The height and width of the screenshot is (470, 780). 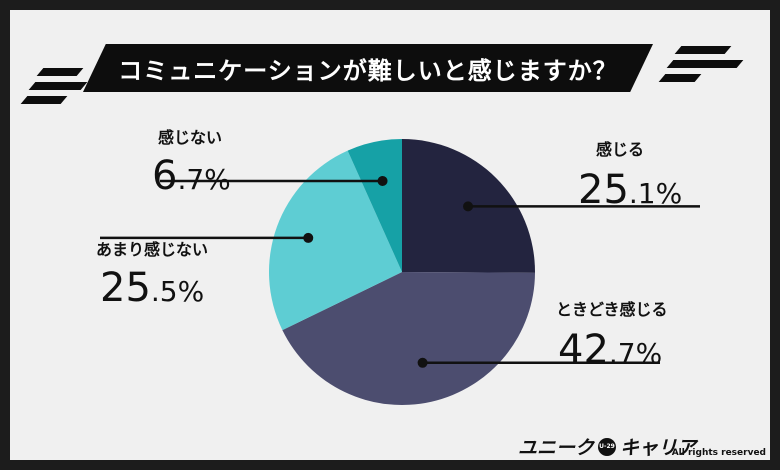 I want to click on label-value-2: 25.5%, so click(x=152, y=288).